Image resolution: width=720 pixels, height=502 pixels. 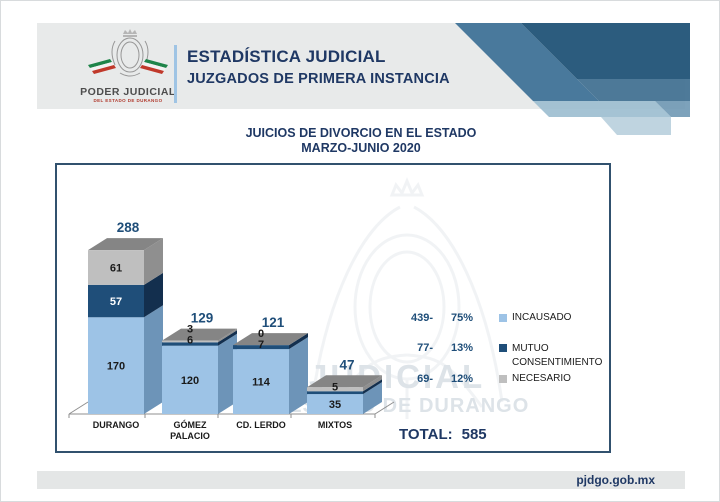 What do you see at coordinates (425, 348) in the screenshot?
I see `stat-count: 77-` at bounding box center [425, 348].